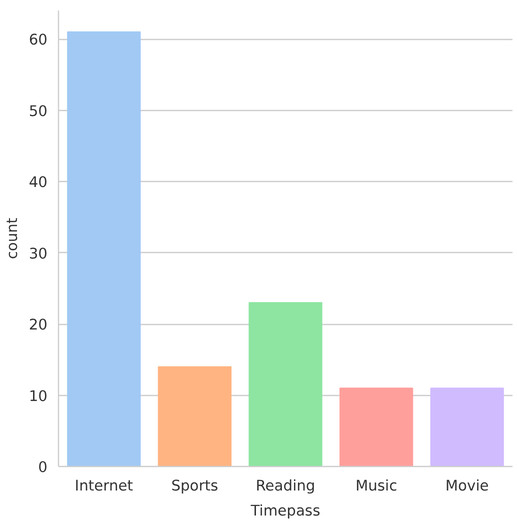  I want to click on x-tick-label: Reading, so click(286, 486).